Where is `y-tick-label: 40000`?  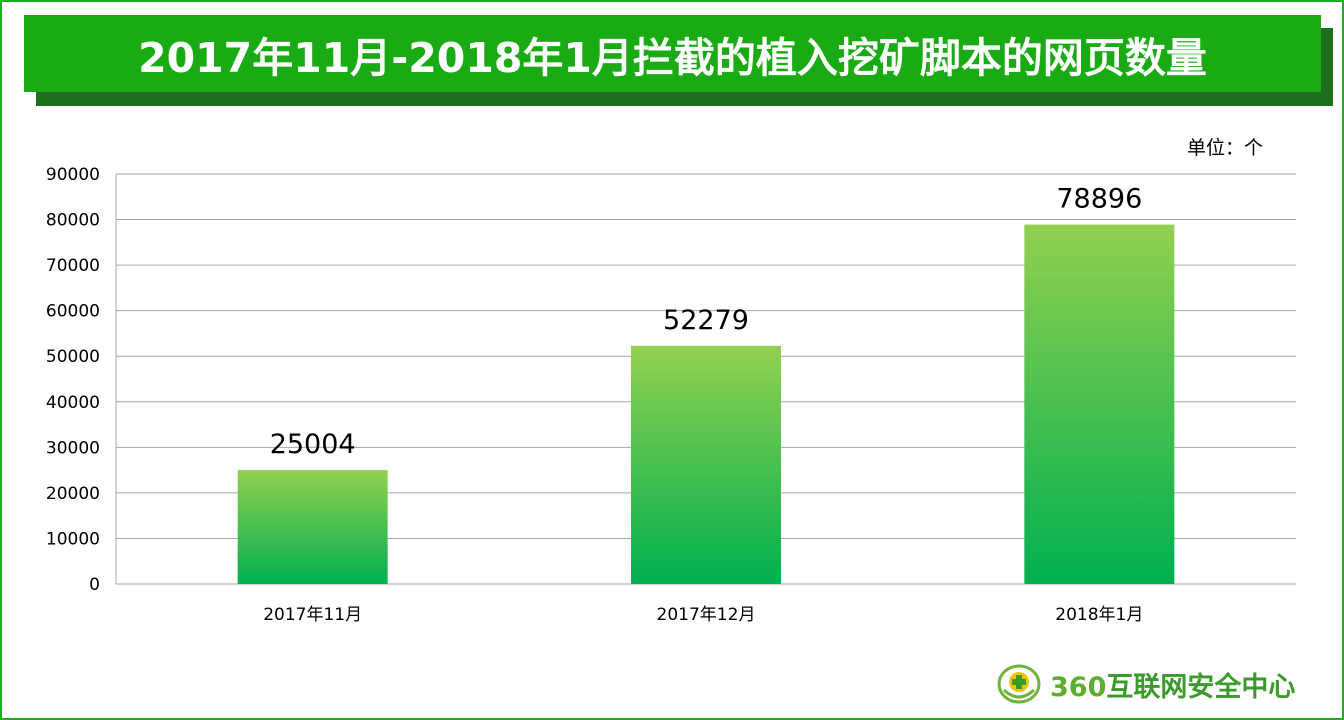
y-tick-label: 40000 is located at coordinates (73, 403).